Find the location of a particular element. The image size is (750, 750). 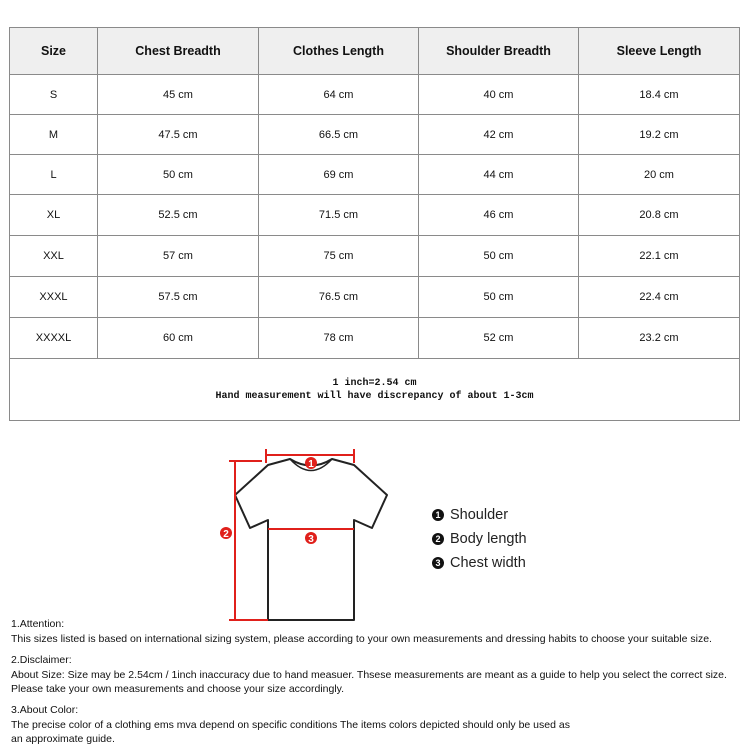

table-cell: XL is located at coordinates (53, 215).